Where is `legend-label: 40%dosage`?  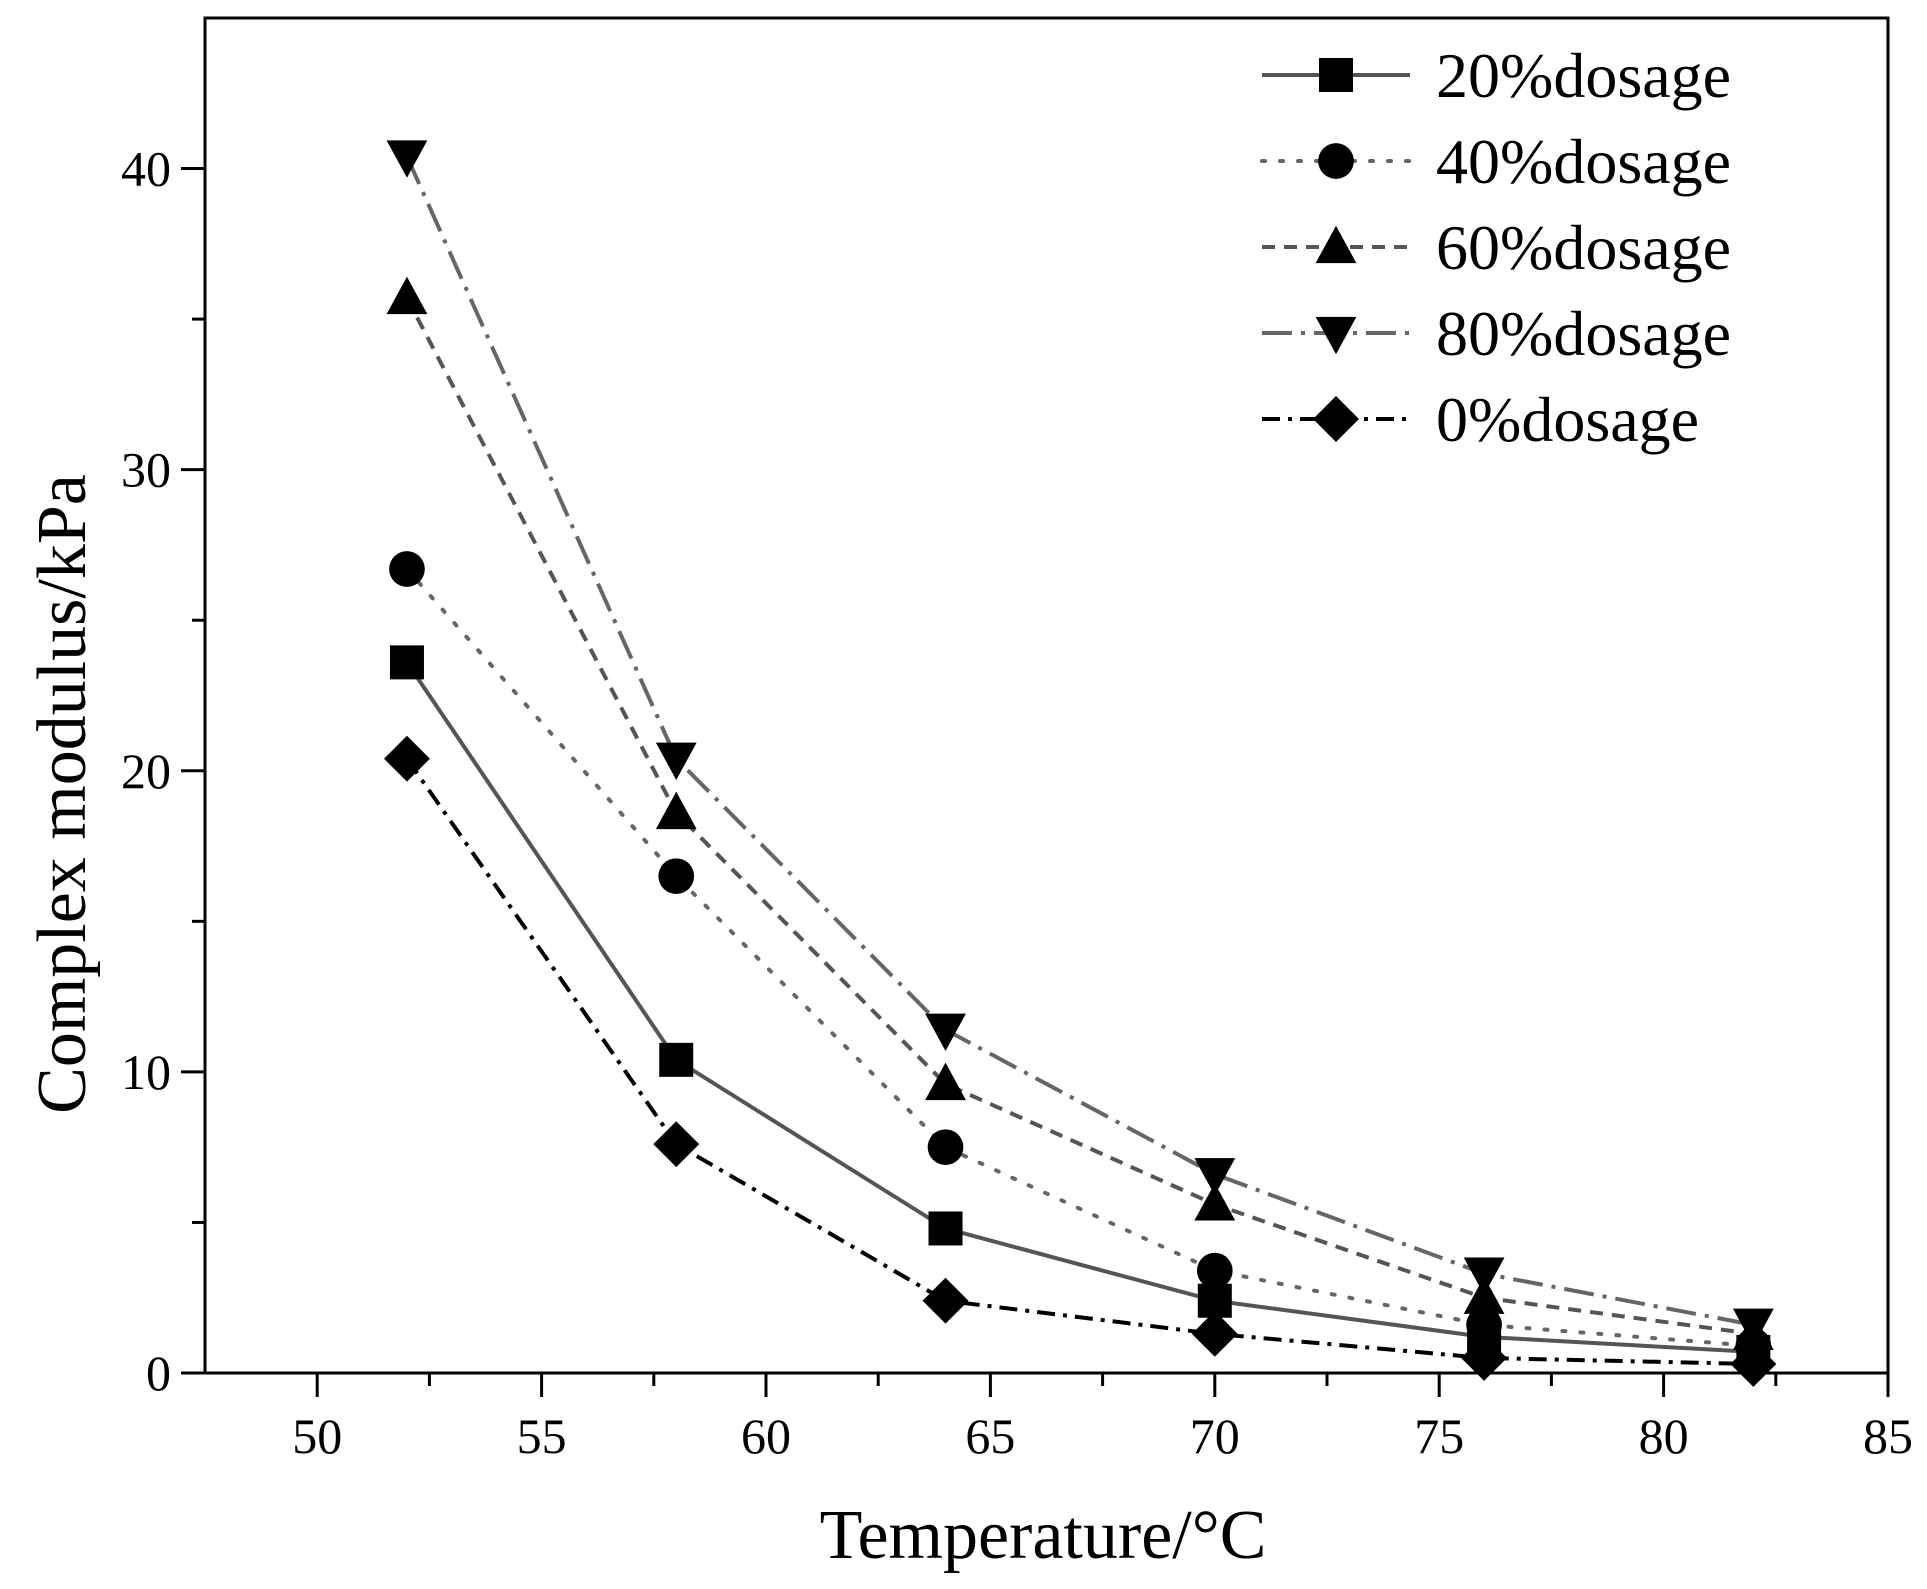
legend-label: 40%dosage is located at coordinates (1583, 161).